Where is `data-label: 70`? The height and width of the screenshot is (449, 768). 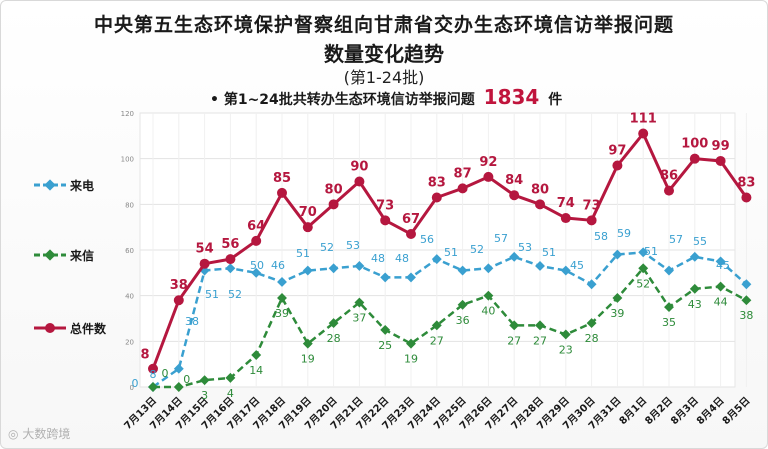 data-label: 70 is located at coordinates (308, 212).